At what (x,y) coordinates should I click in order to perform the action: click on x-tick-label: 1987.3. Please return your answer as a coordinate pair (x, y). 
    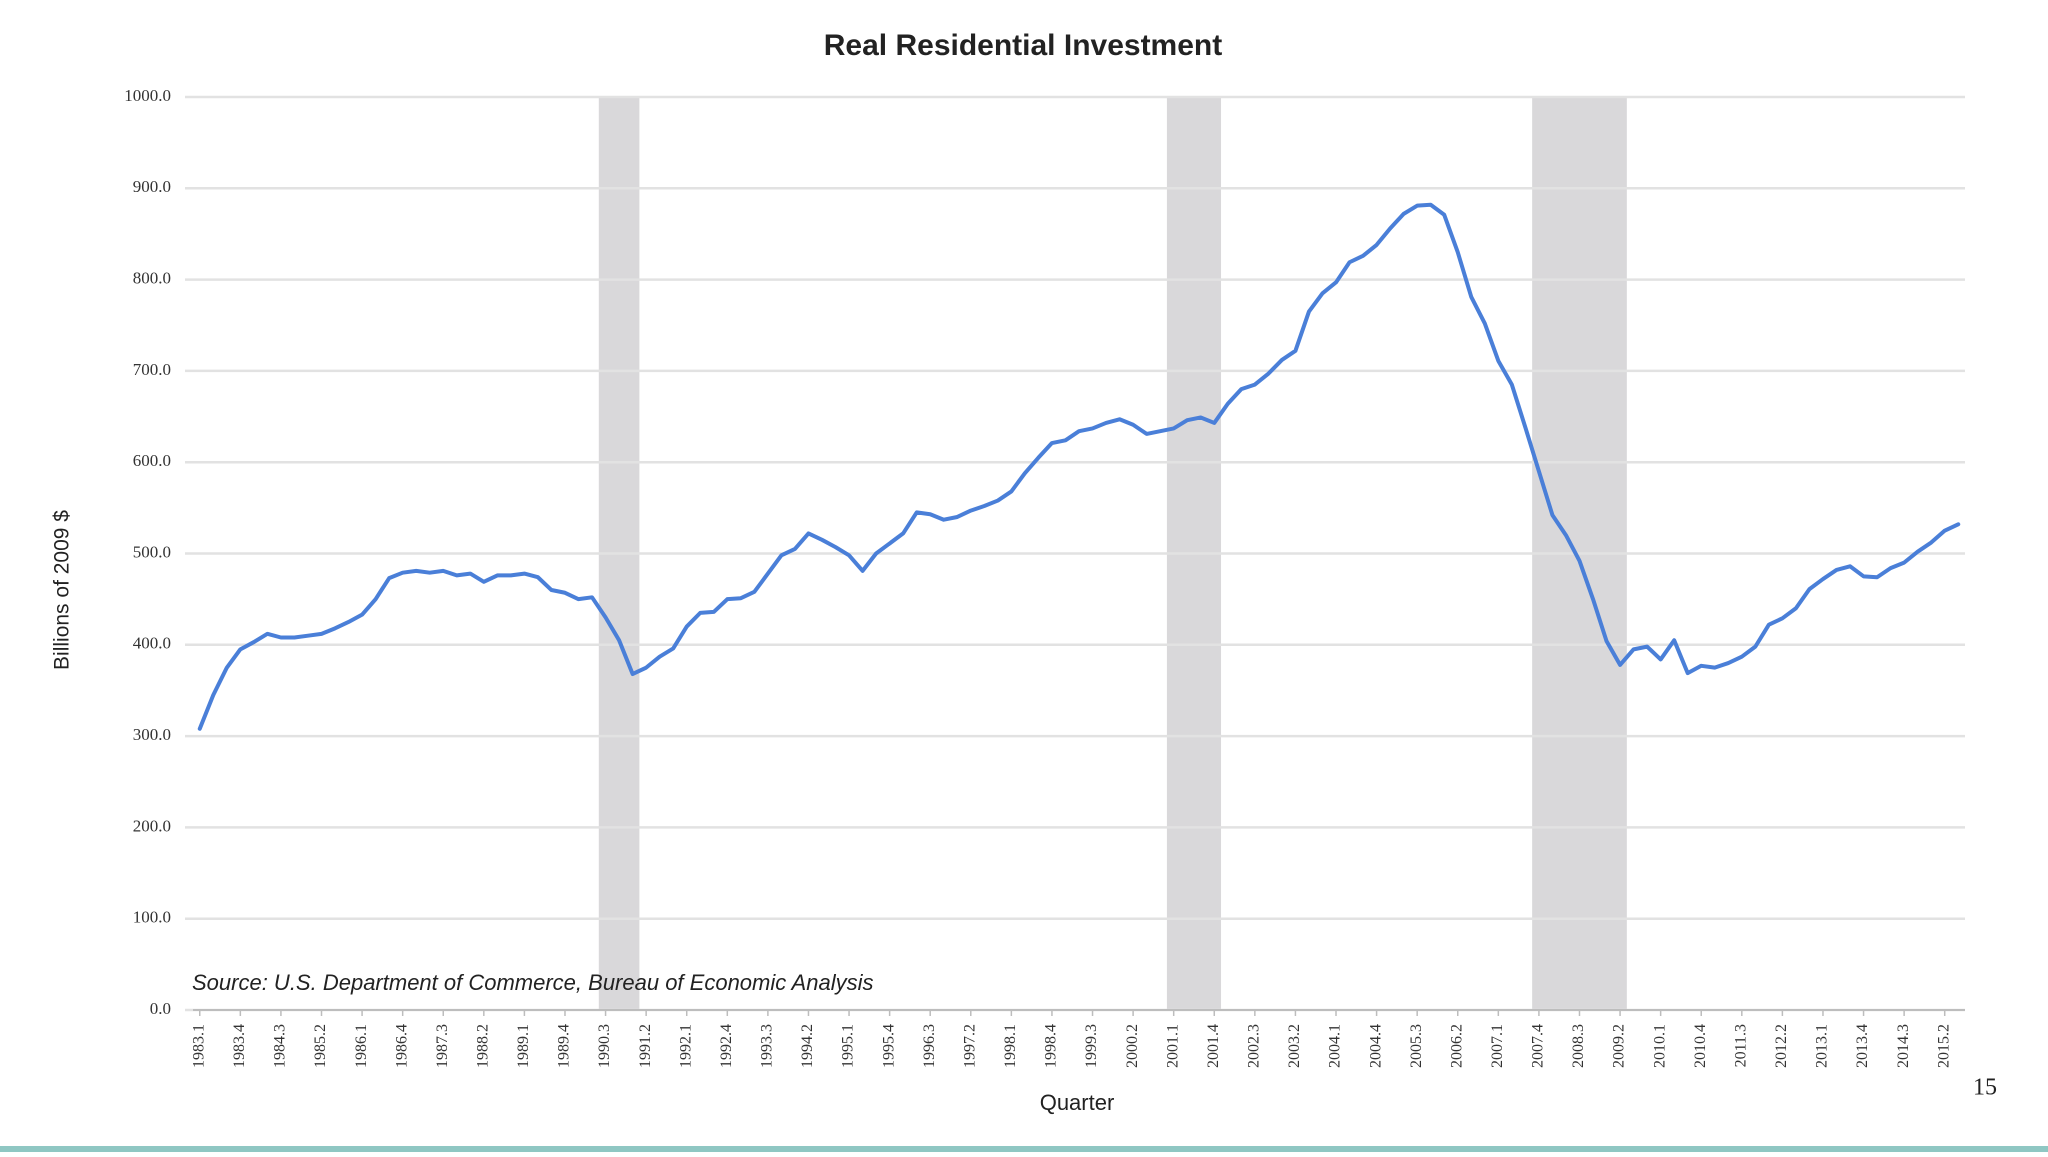
    Looking at the image, I should click on (442, 1046).